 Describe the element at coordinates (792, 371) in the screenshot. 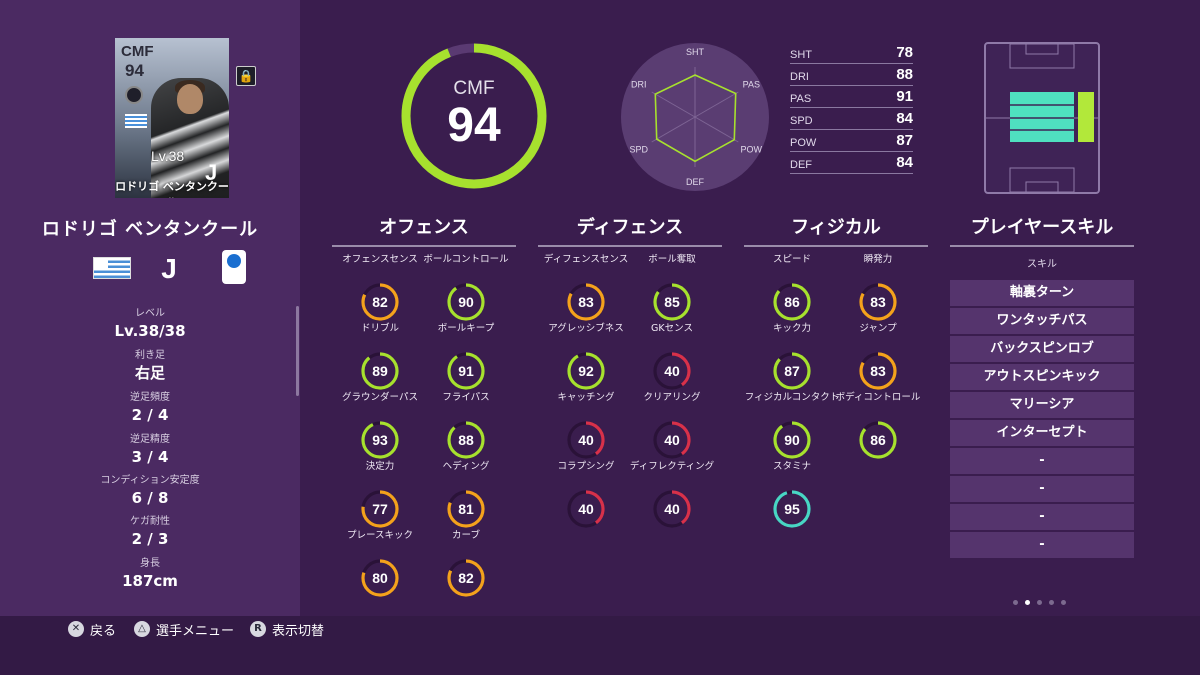

I see `stat-ring: 87` at that location.